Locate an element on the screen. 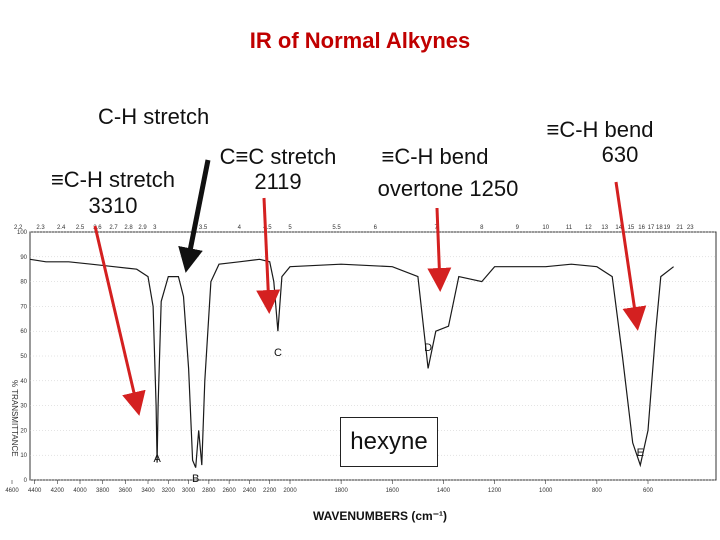 Image resolution: width=720 pixels, height=540 pixels. x-tick-label: 4000 is located at coordinates (80, 491).